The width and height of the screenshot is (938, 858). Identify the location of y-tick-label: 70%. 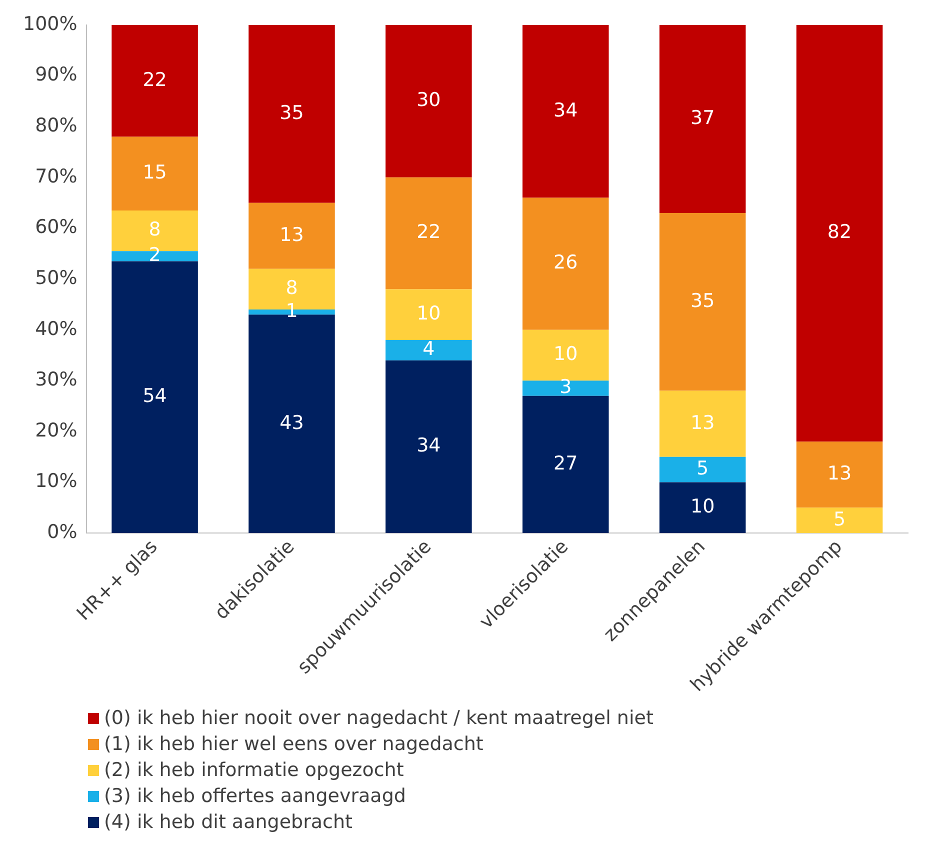
(56, 176).